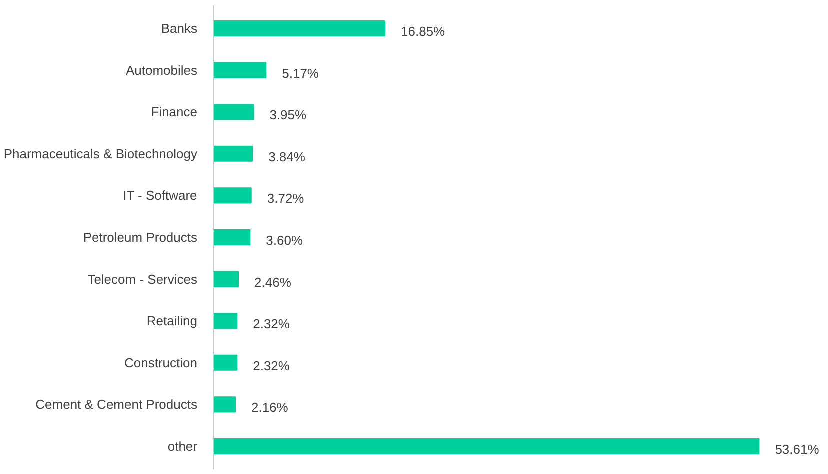 The image size is (828, 474). Describe the element at coordinates (117, 404) in the screenshot. I see `y-tick-label: Cement & Cement Products` at that location.